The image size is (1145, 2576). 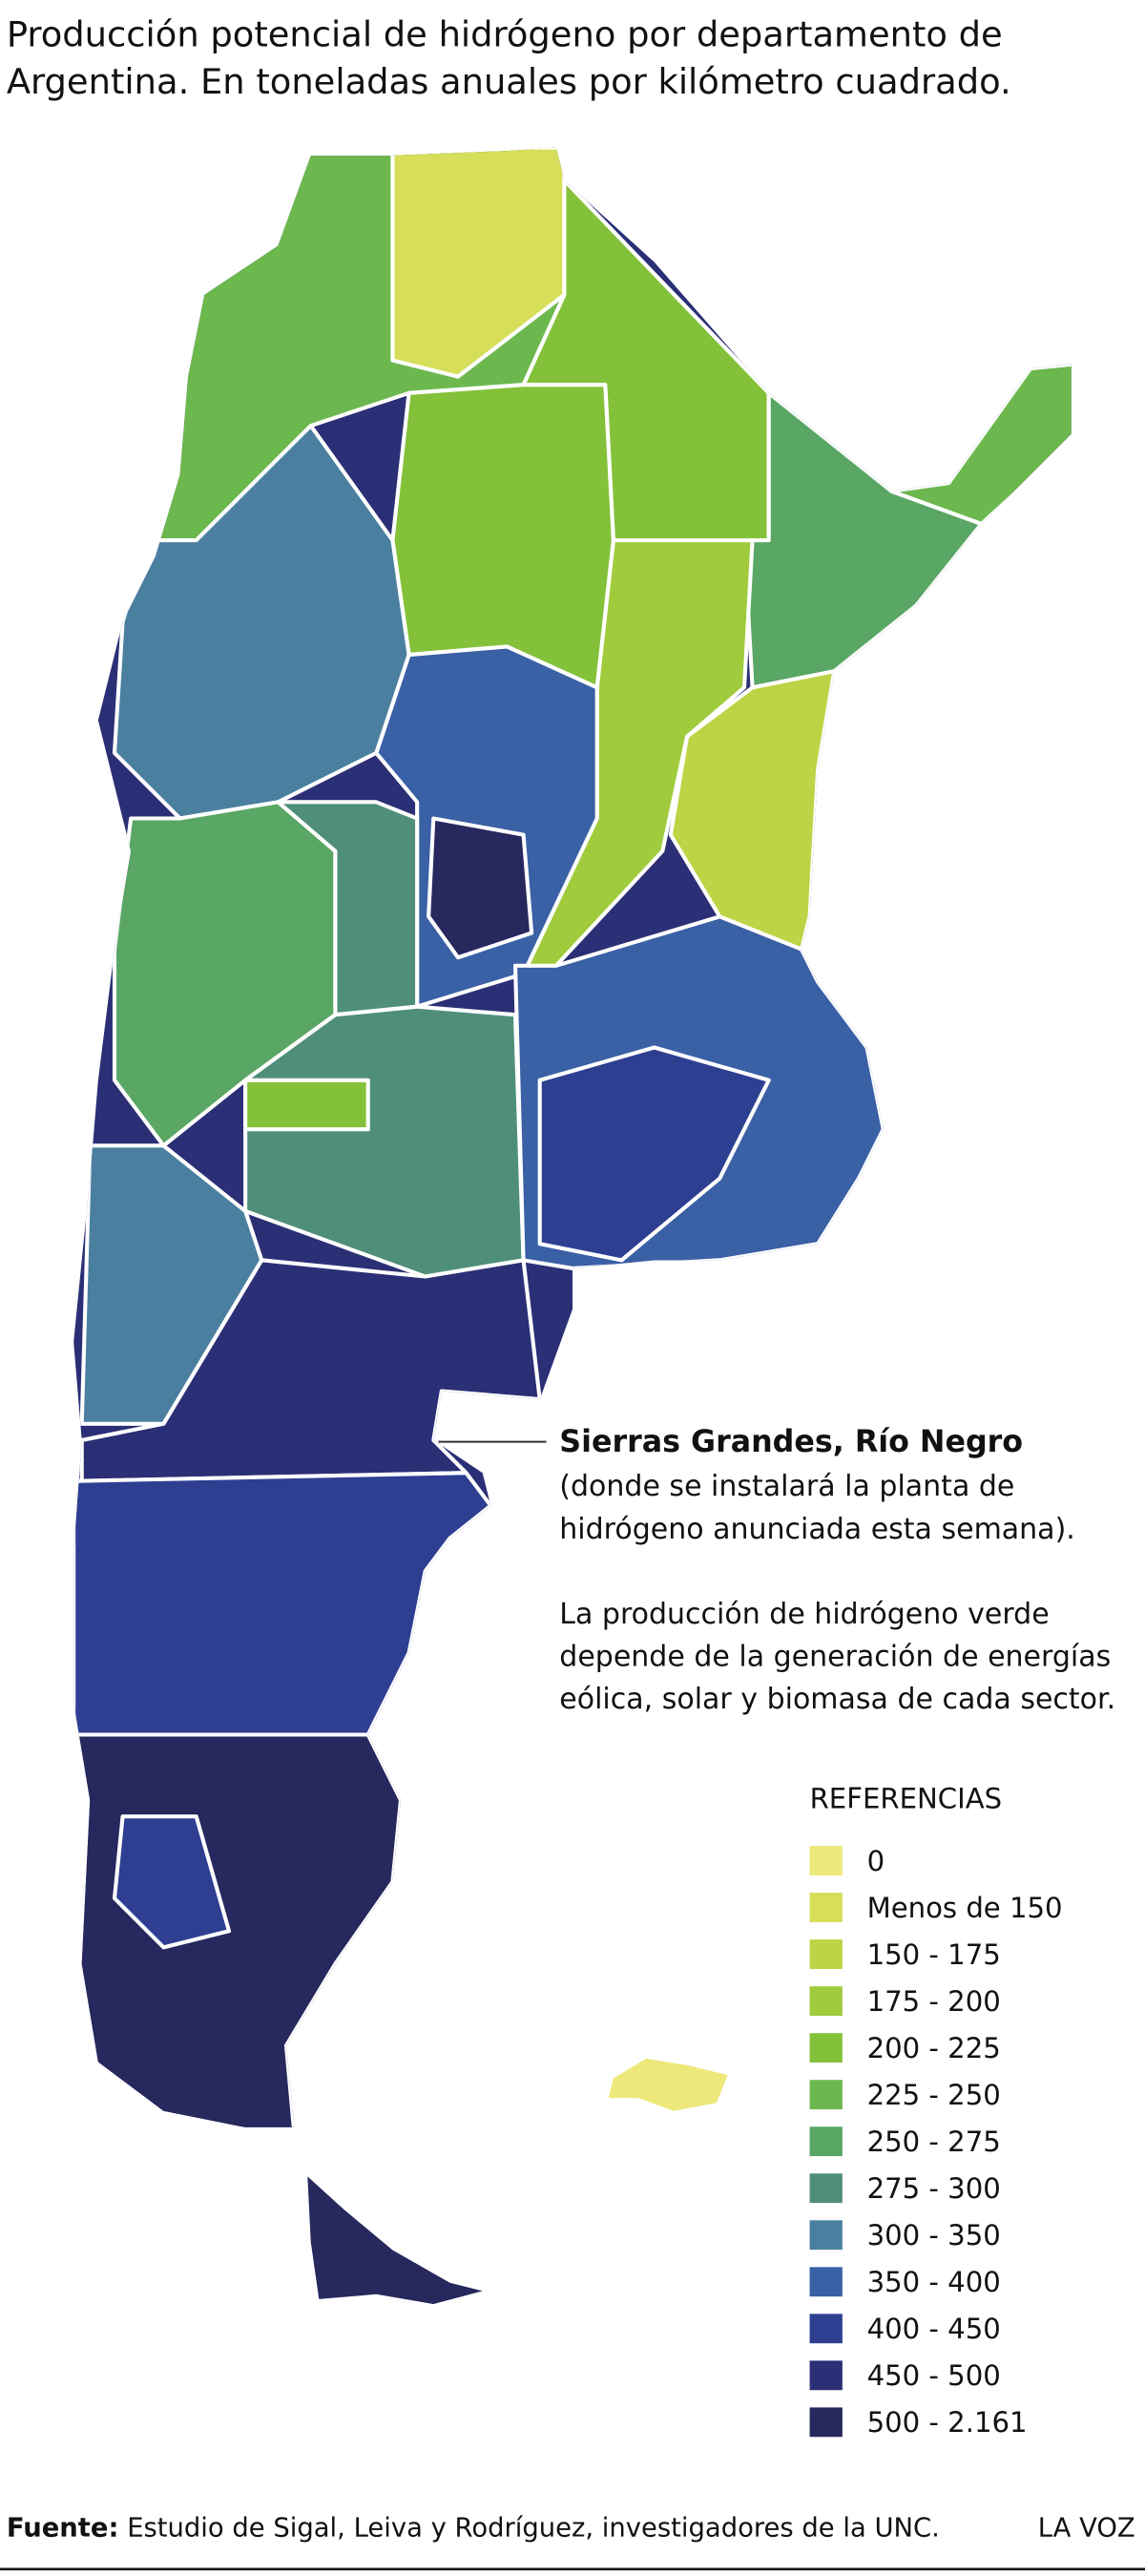 I want to click on footer-brand: LA VOZ, so click(x=1086, y=2528).